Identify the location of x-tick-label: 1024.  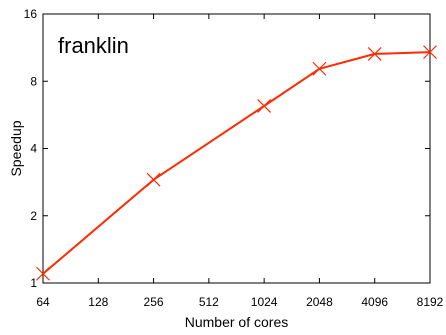
(264, 302).